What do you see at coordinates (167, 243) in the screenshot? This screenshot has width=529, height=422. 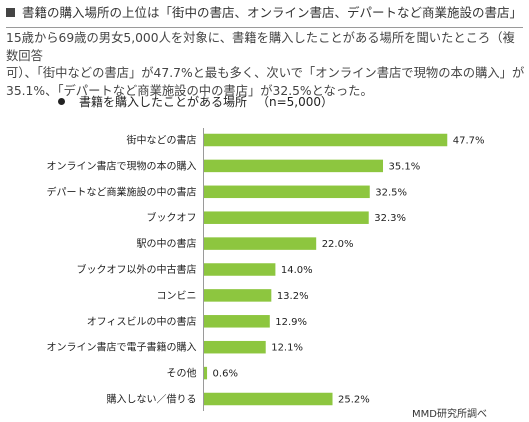 I see `category-label: 駅の中の書店` at bounding box center [167, 243].